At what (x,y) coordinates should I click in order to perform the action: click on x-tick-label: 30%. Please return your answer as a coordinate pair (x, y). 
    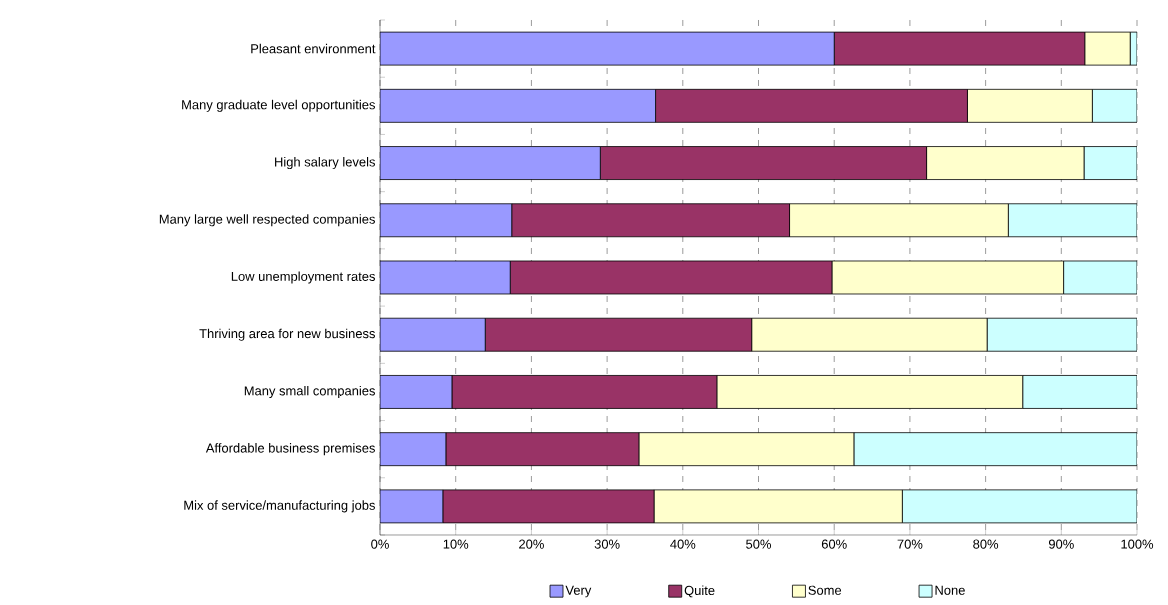
    Looking at the image, I should click on (607, 544).